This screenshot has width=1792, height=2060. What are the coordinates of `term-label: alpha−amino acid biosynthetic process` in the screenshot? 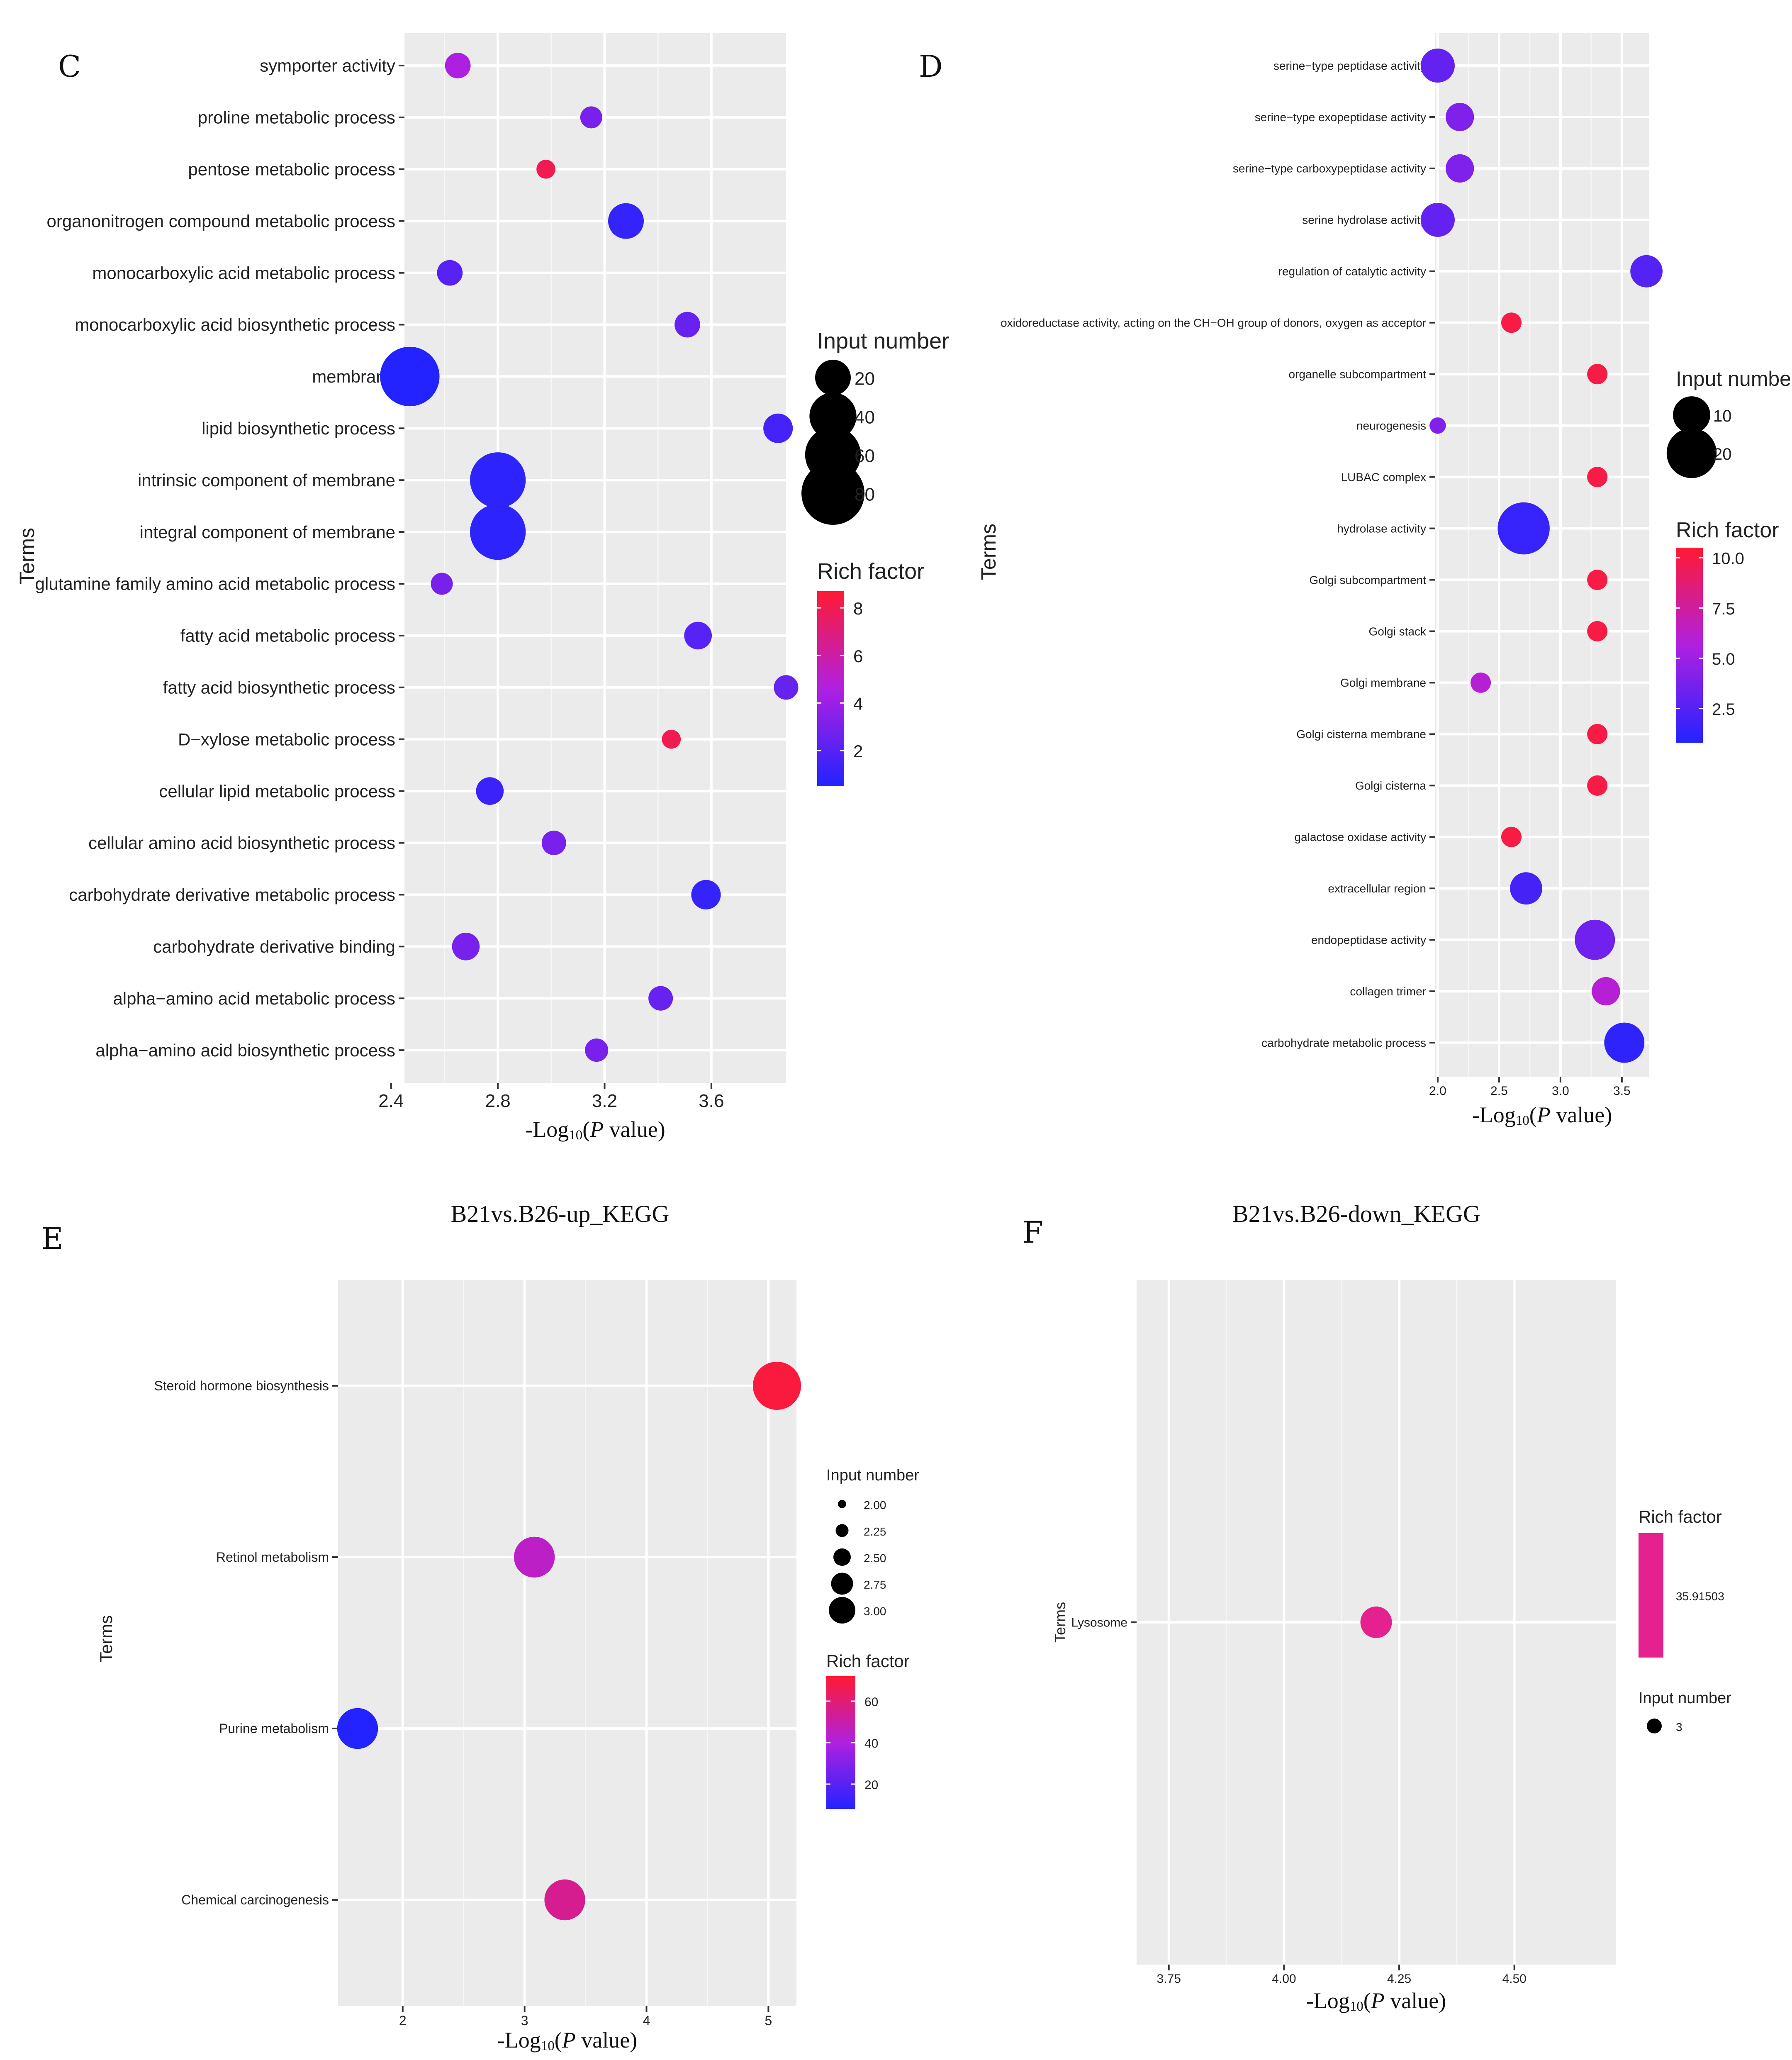 It's located at (245, 1050).